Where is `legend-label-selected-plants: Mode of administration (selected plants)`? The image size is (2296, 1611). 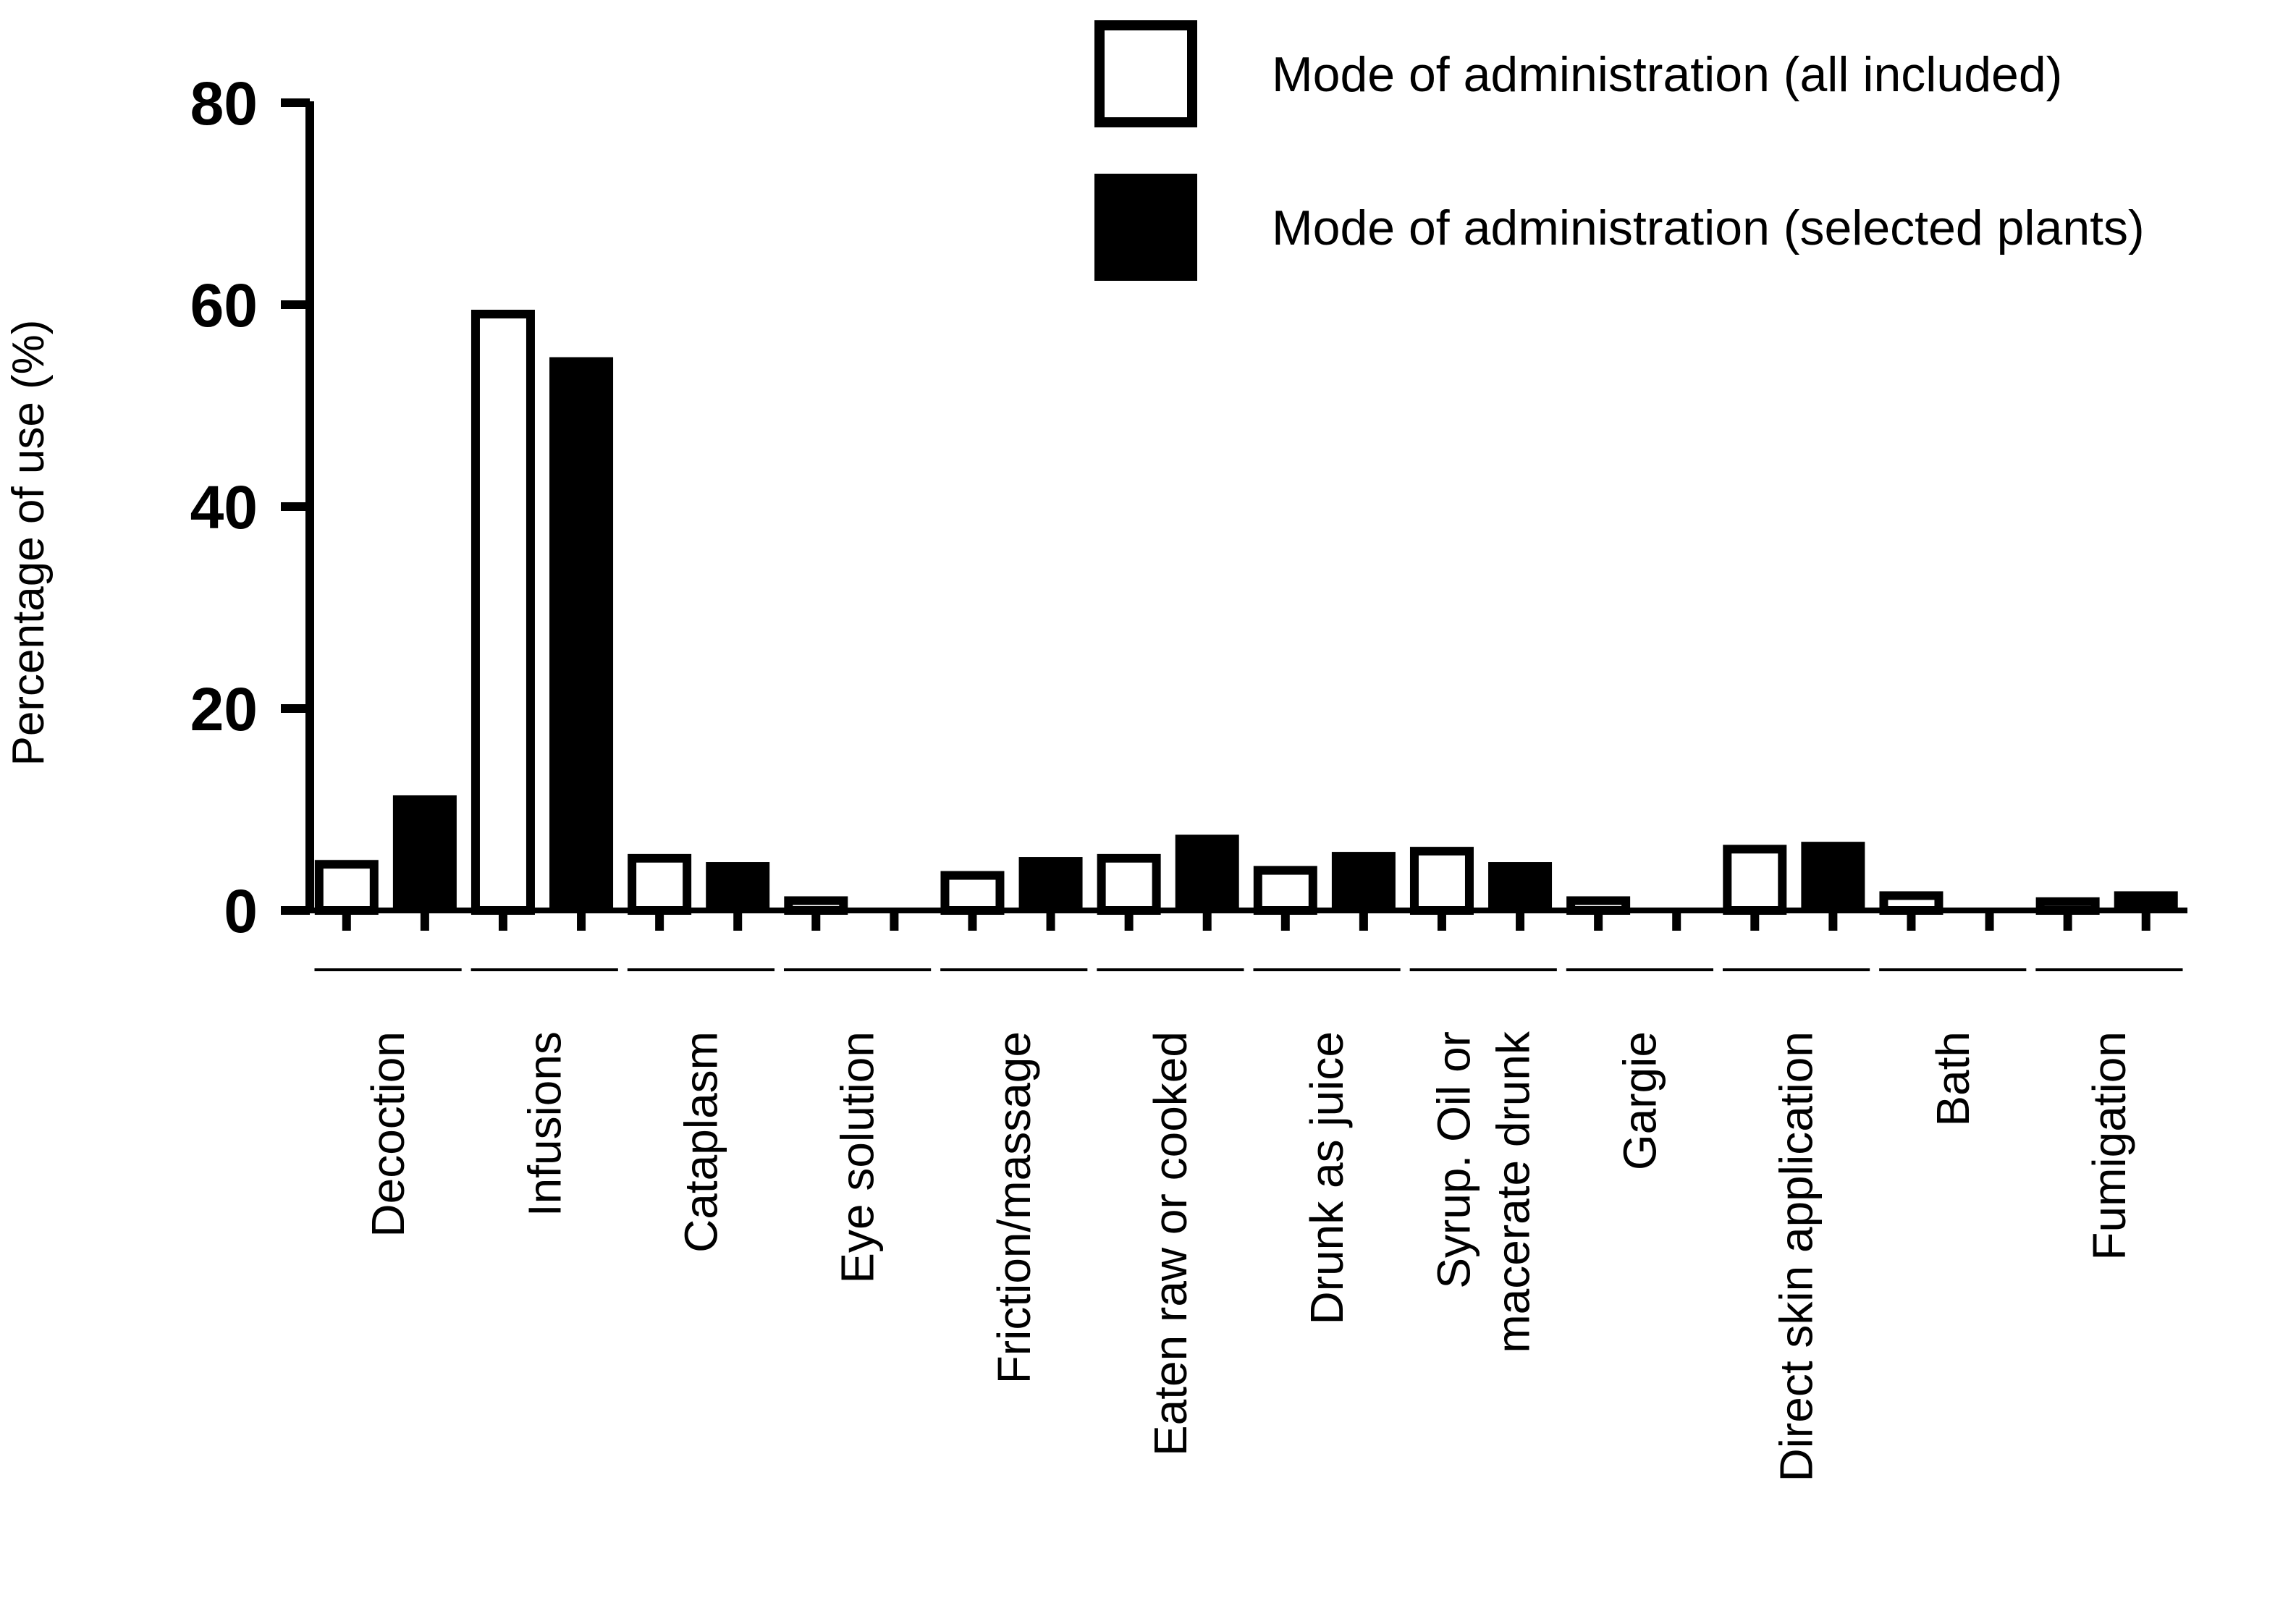
legend-label-selected-plants: Mode of administration (selected plants) is located at coordinates (1708, 227).